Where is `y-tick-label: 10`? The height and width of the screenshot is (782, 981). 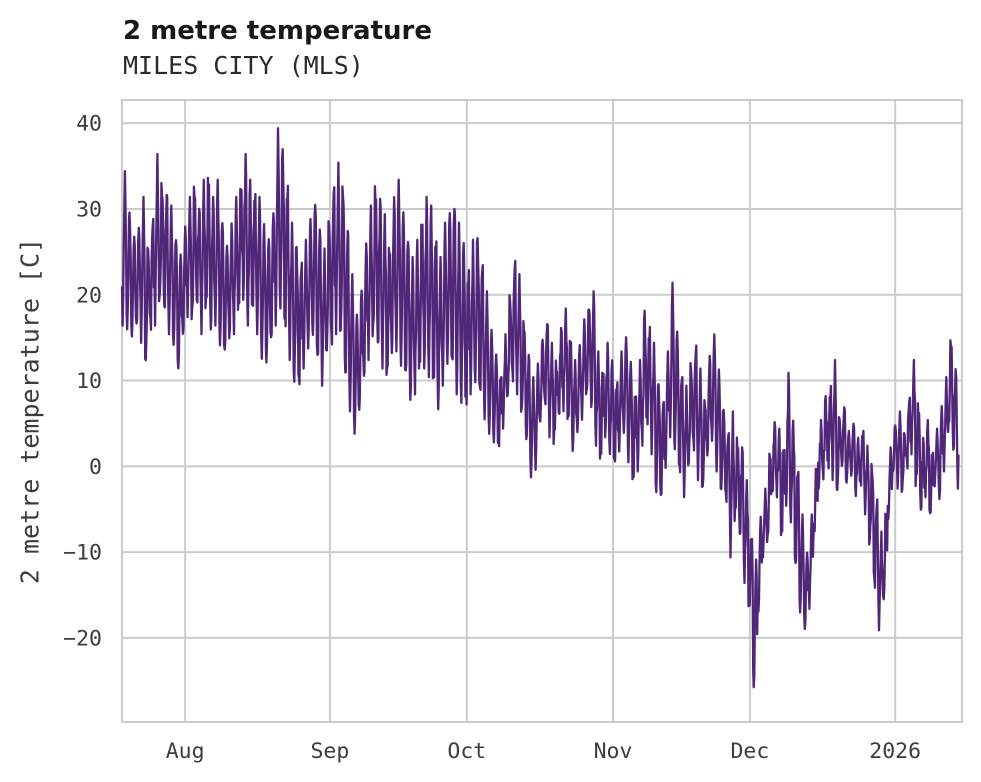
y-tick-label: 10 is located at coordinates (89, 381).